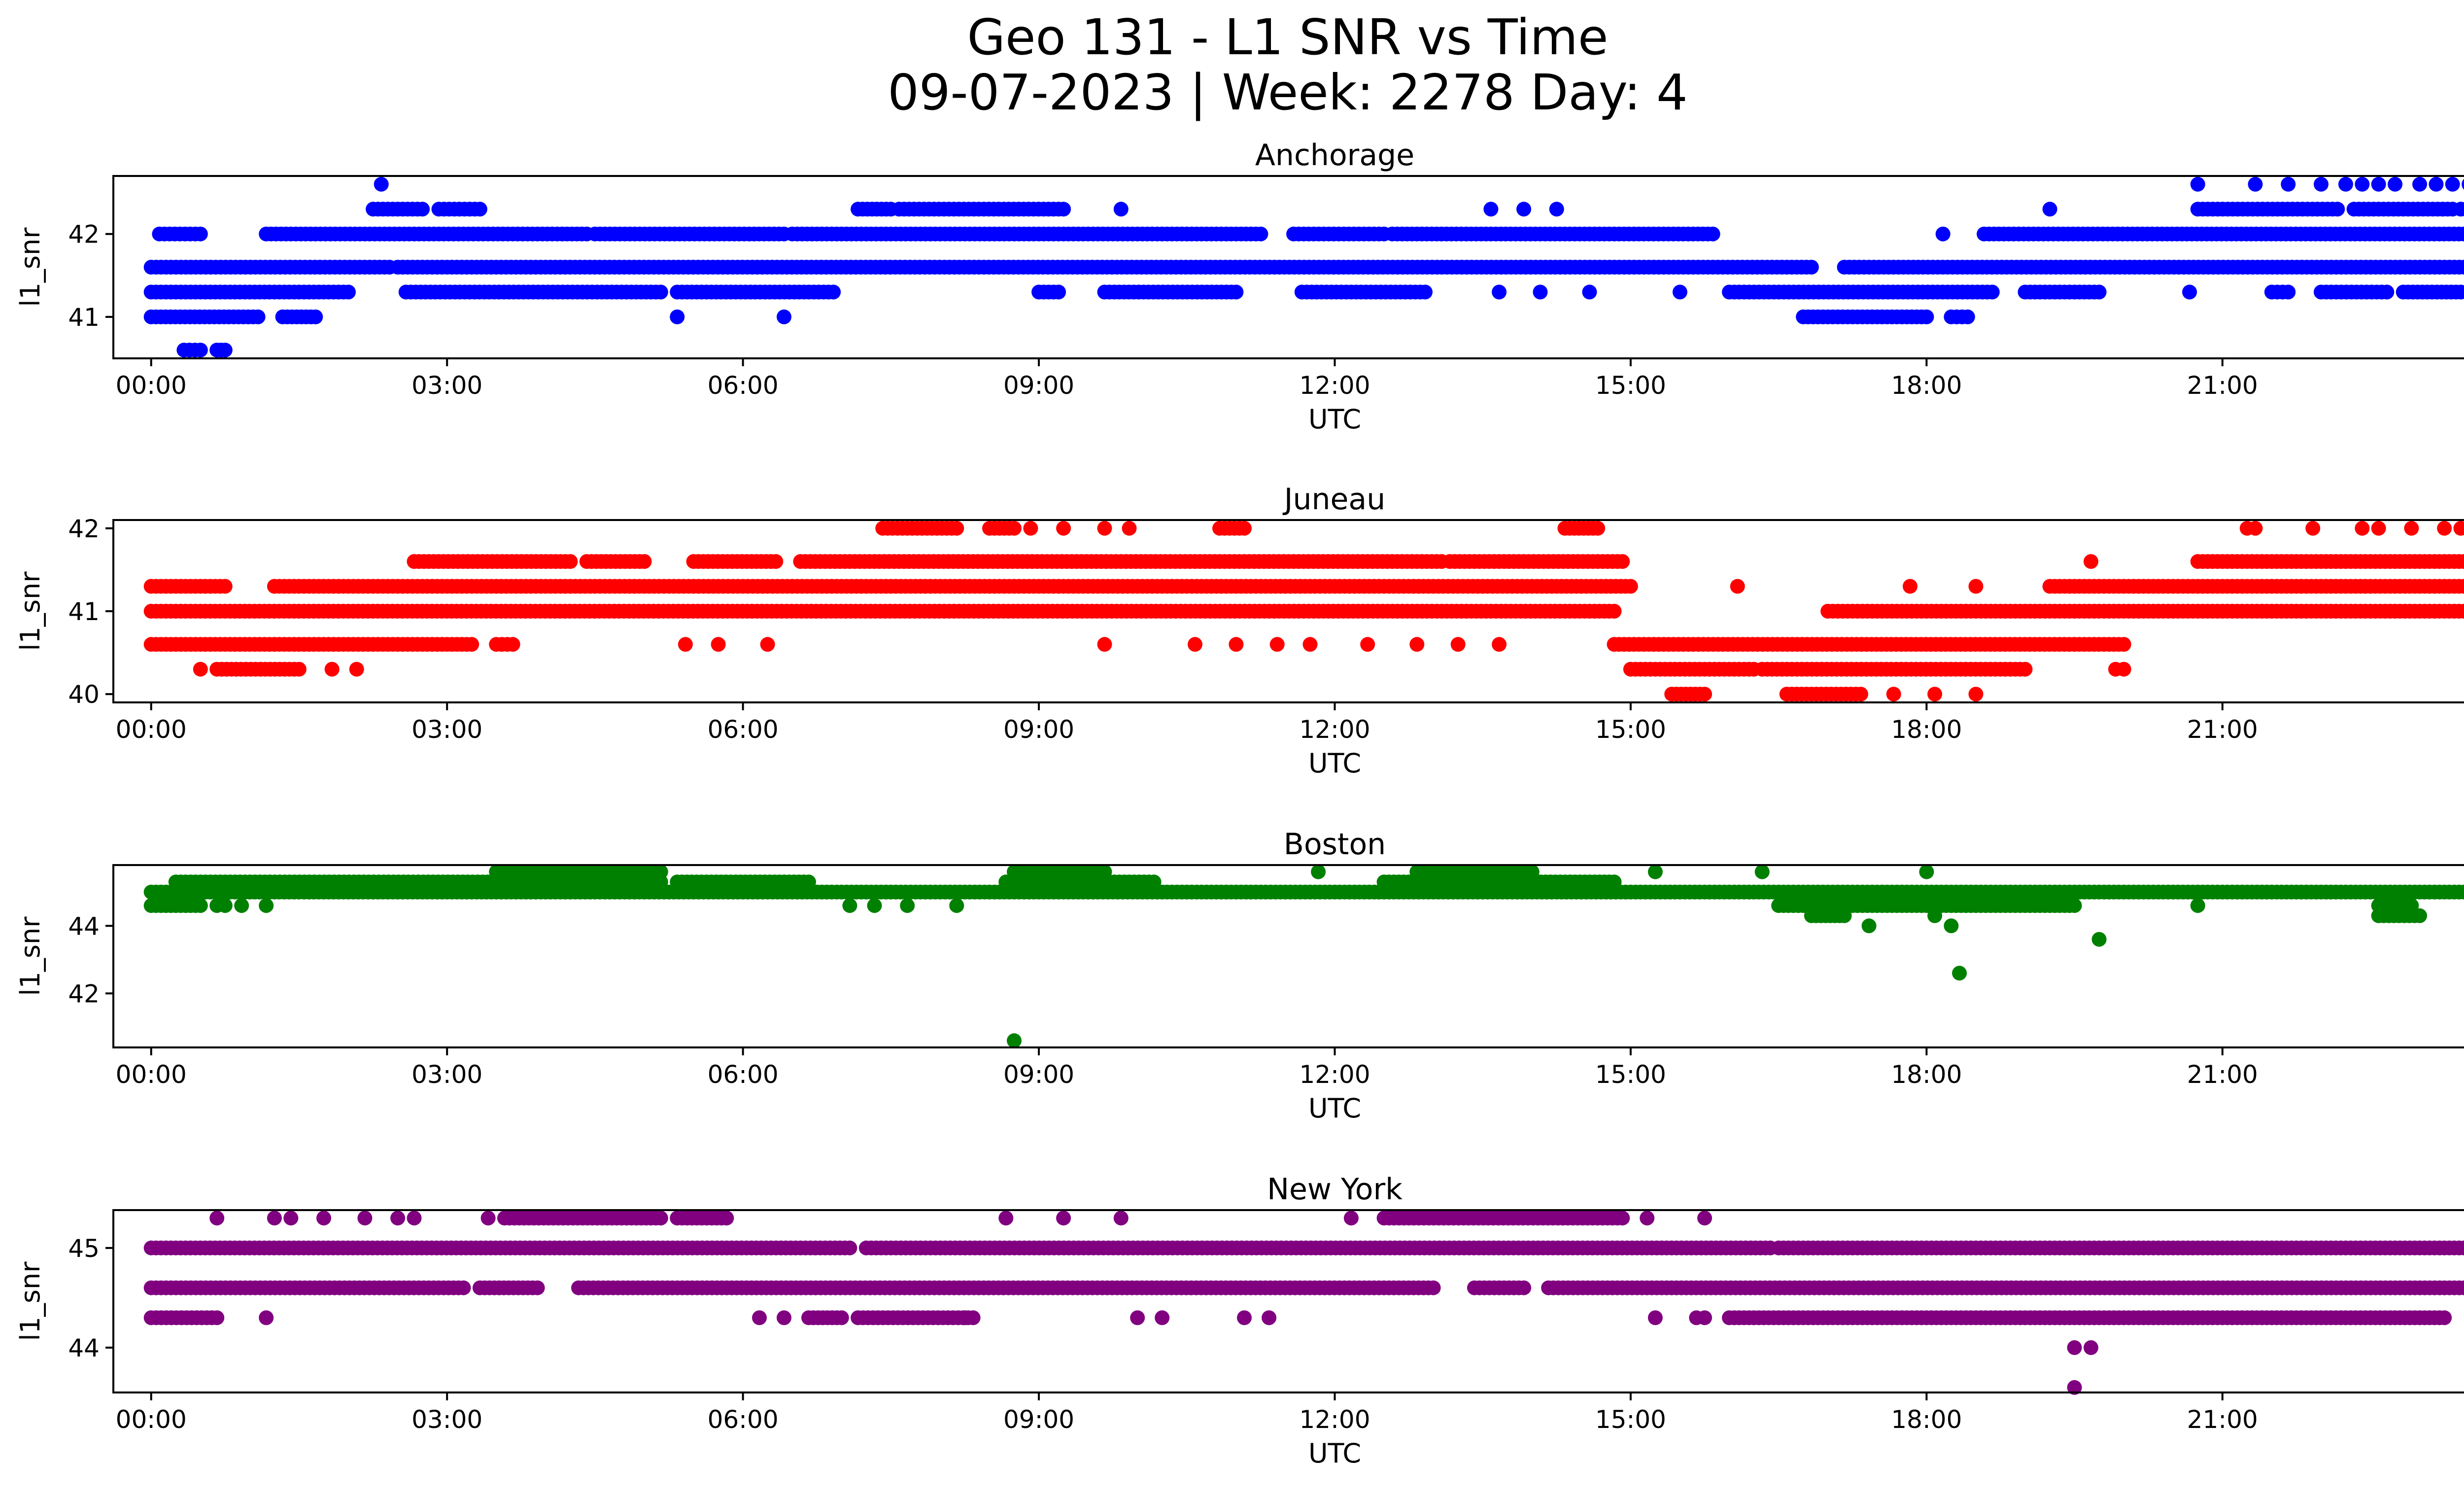 This screenshot has height=1495, width=2464. I want to click on x-tick-label: 03:00, so click(446, 729).